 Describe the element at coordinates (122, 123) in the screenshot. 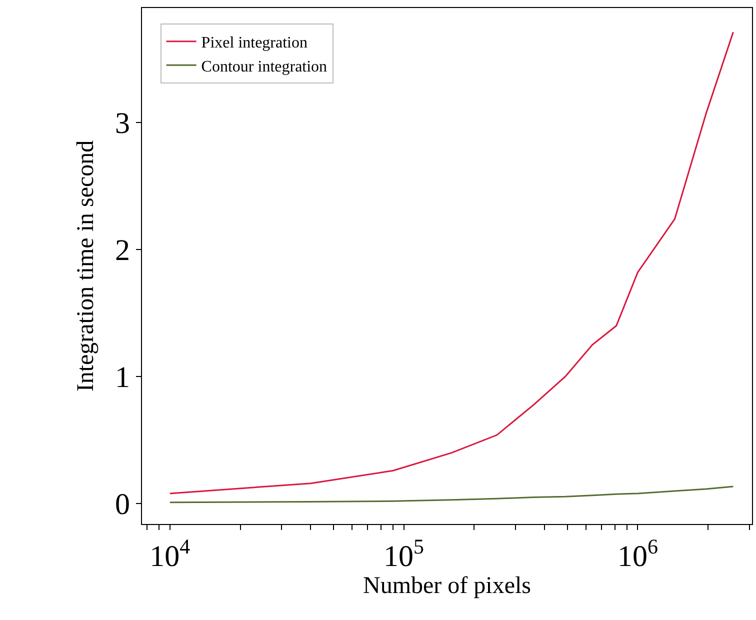

I see `y-tick-label: 3` at that location.